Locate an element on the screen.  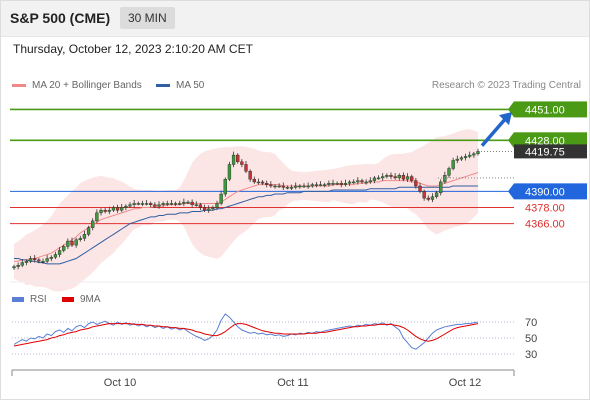
rsi-line is located at coordinates (246, 331).